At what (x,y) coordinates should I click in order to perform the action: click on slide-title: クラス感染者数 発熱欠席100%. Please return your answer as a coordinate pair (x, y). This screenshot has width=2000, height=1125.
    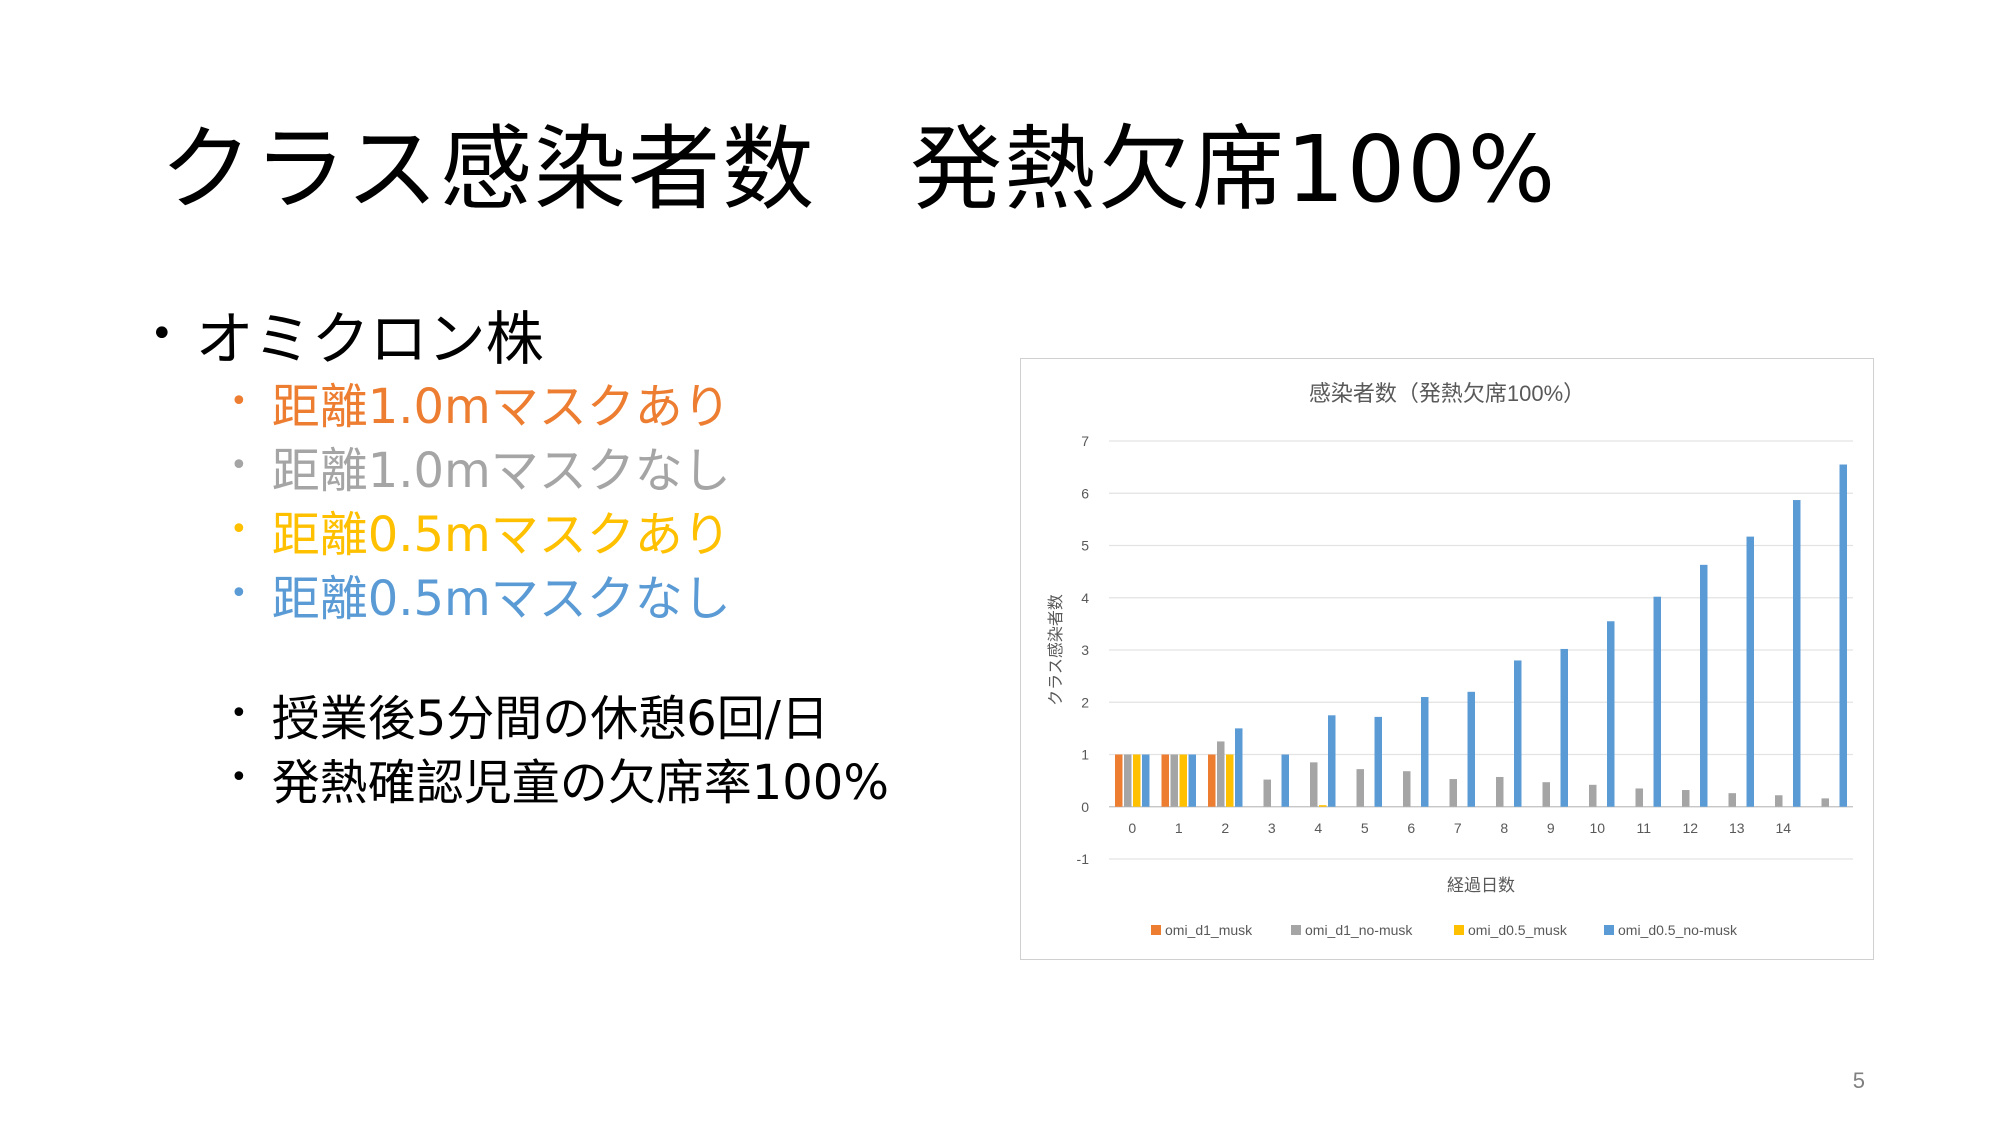
    Looking at the image, I should click on (859, 169).